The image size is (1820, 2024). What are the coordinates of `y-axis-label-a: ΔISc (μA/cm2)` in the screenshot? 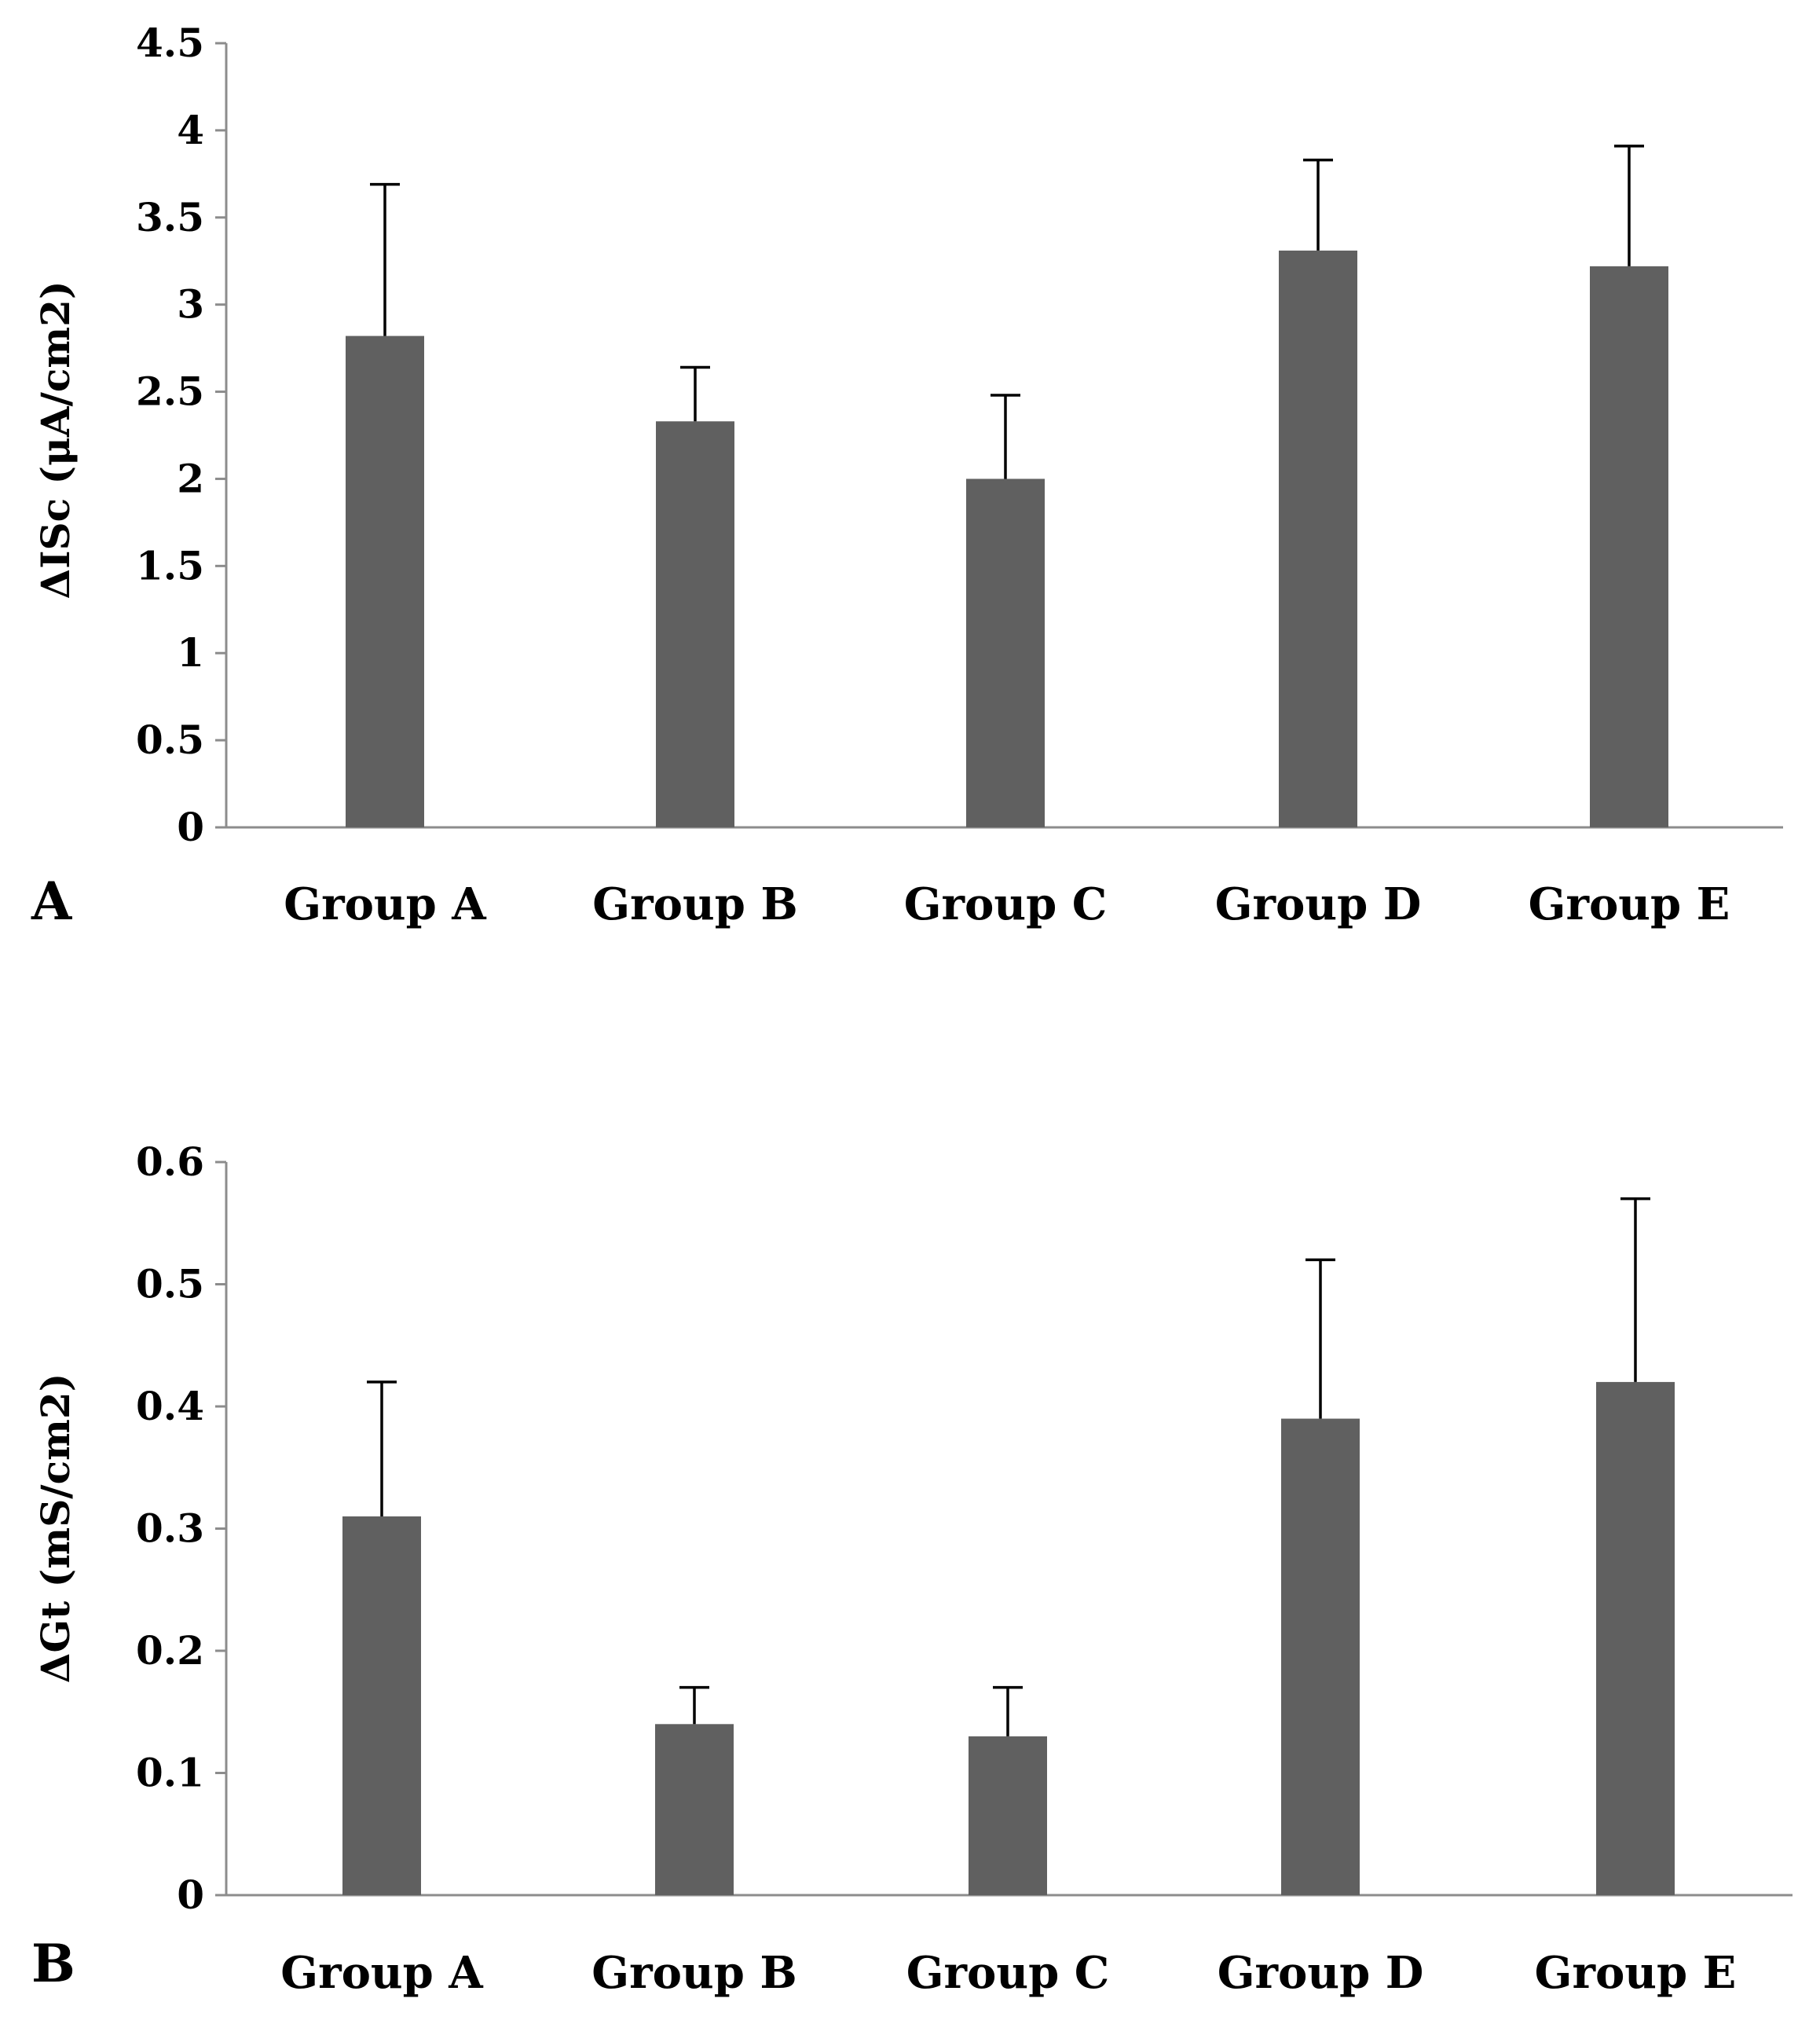 It's located at (55, 439).